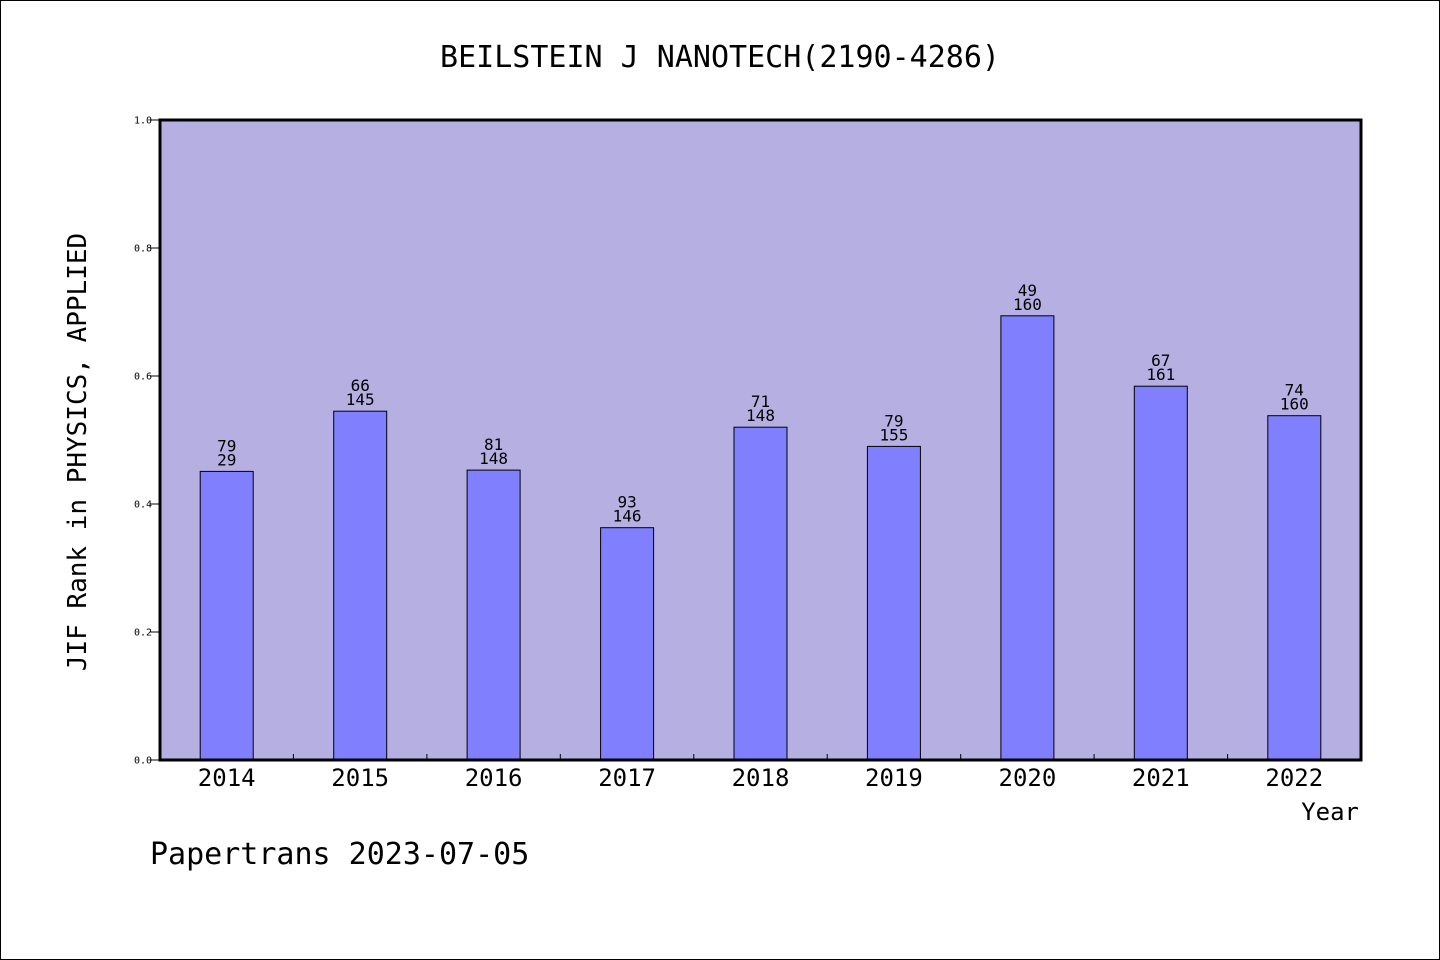 This screenshot has width=1440, height=960. What do you see at coordinates (1027, 538) in the screenshot?
I see `bar-2020` at bounding box center [1027, 538].